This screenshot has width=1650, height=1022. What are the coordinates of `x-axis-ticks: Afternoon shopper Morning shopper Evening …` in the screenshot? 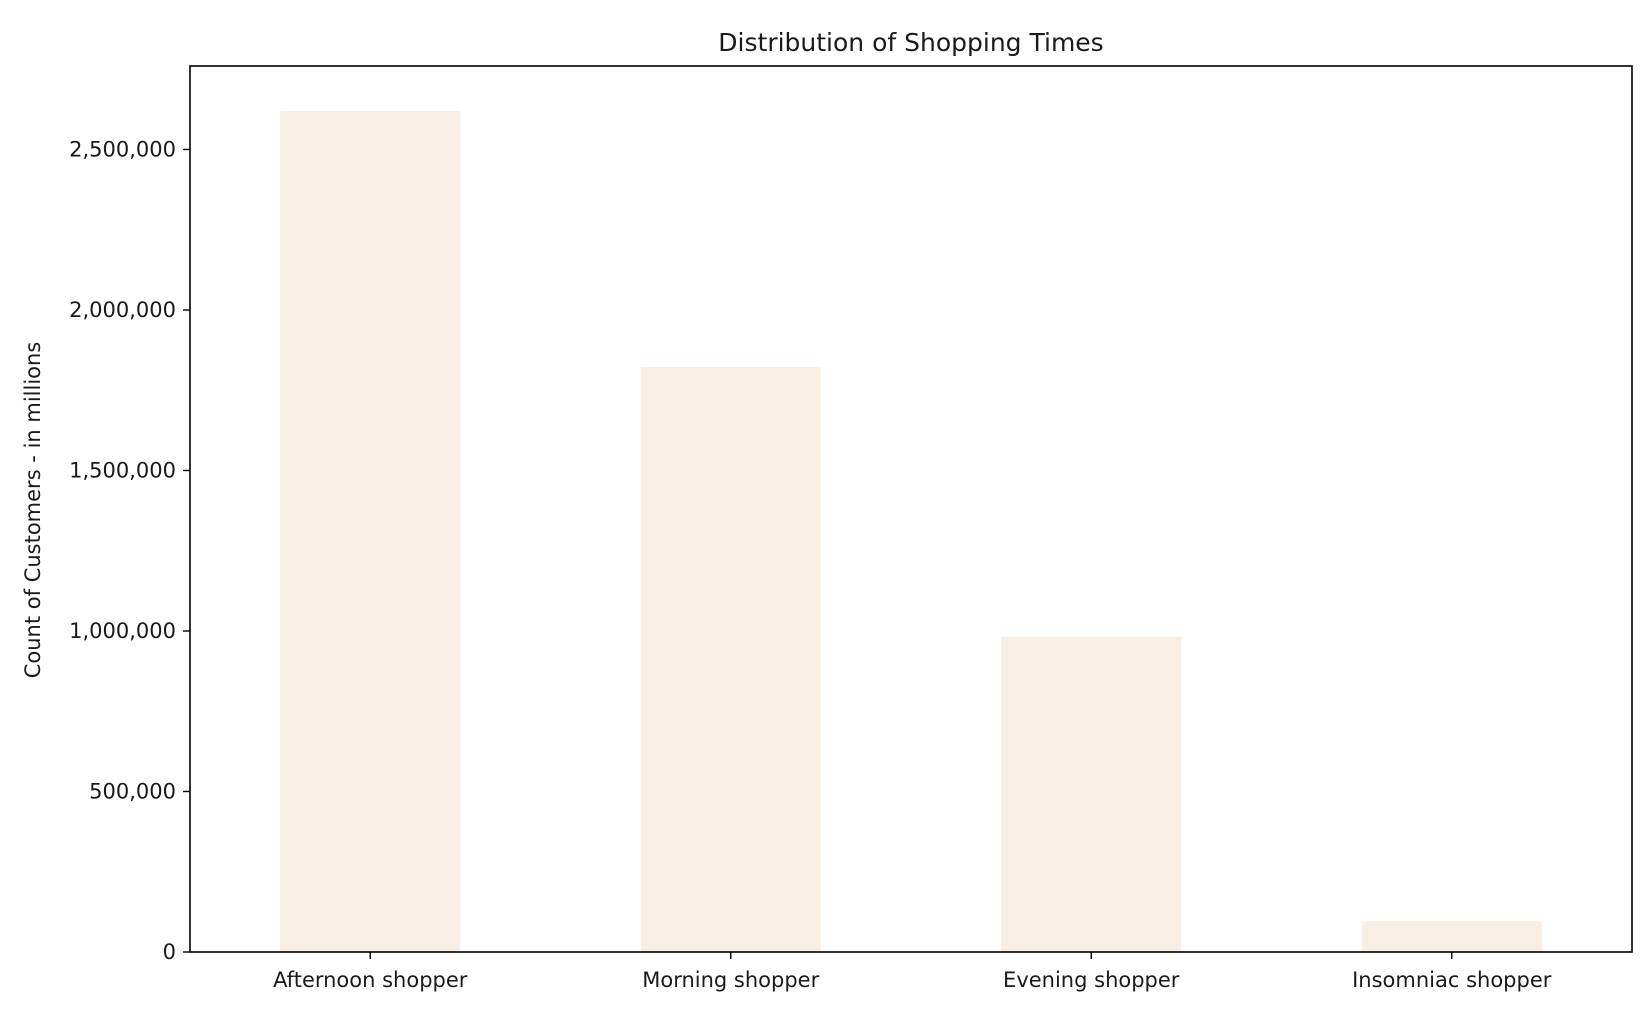 It's located at (912, 972).